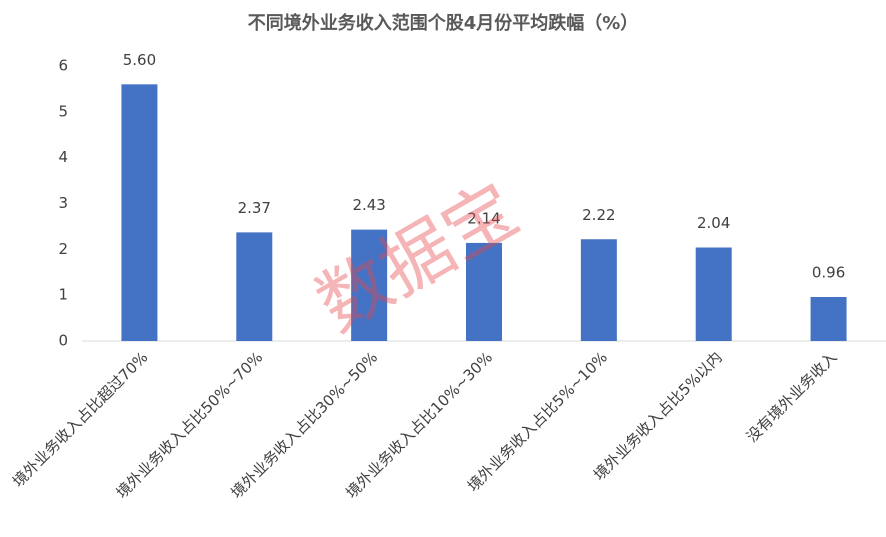 The height and width of the screenshot is (537, 886). Describe the element at coordinates (63, 295) in the screenshot. I see `y-tick-label: 1` at that location.